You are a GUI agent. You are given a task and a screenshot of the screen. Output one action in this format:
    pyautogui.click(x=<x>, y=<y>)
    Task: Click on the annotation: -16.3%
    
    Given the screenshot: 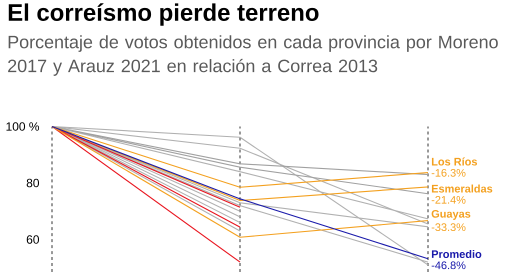 What is the action you would take?
    pyautogui.click(x=449, y=172)
    